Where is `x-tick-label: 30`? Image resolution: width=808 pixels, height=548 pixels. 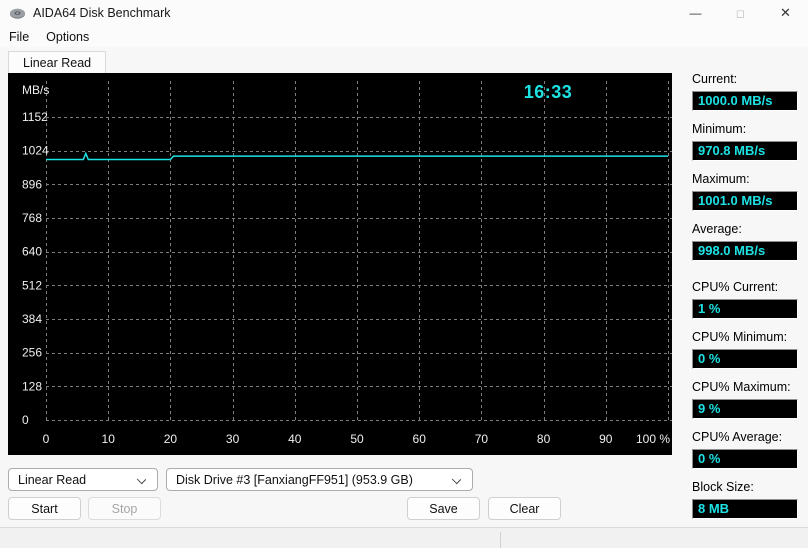 x-tick-label: 30 is located at coordinates (233, 439).